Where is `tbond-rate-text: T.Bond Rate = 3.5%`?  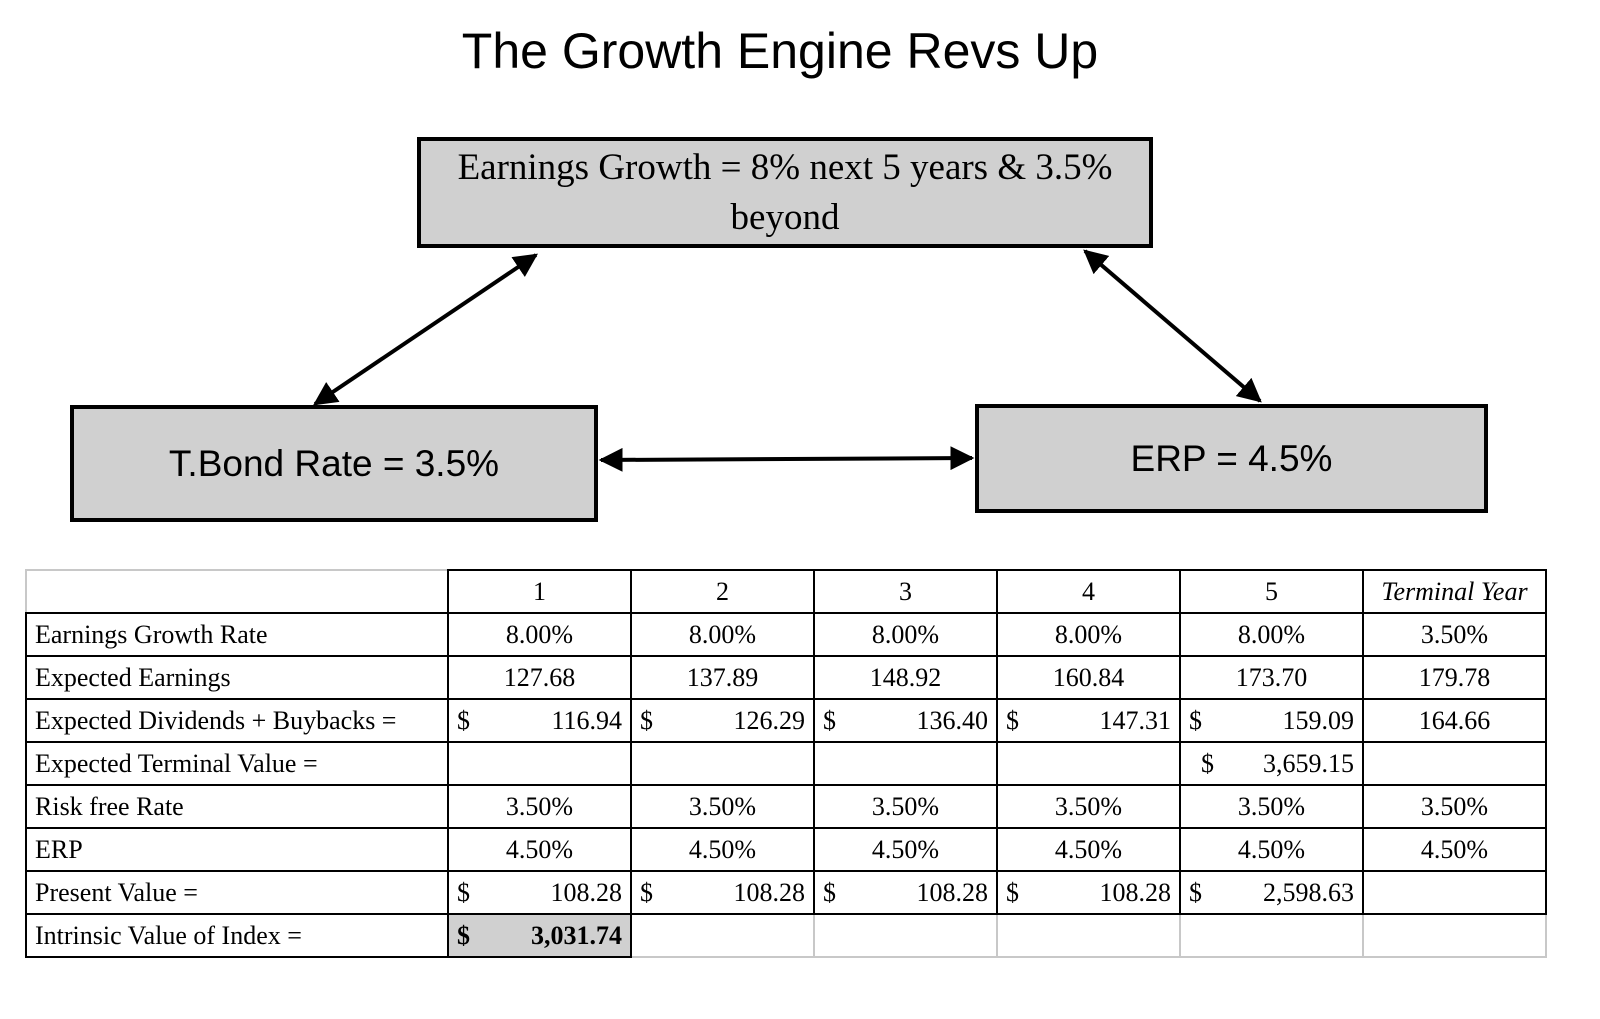 tbond-rate-text: T.Bond Rate = 3.5% is located at coordinates (334, 463).